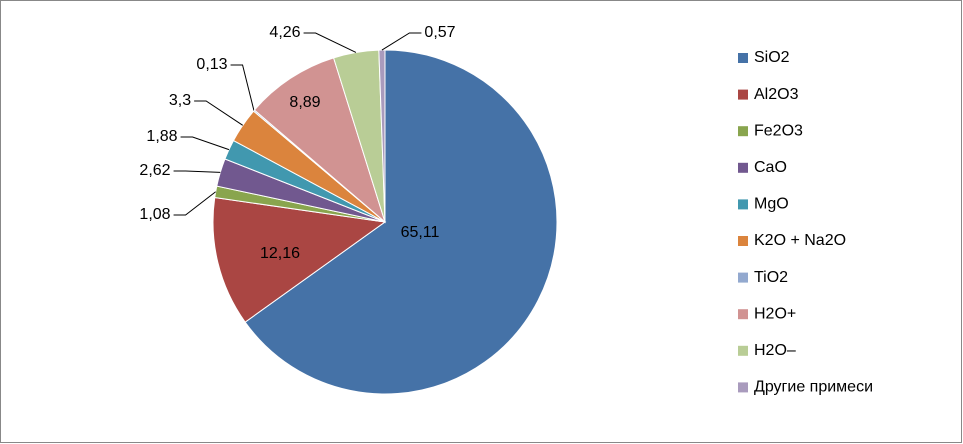  I want to click on data-label: 3,3, so click(180, 100).